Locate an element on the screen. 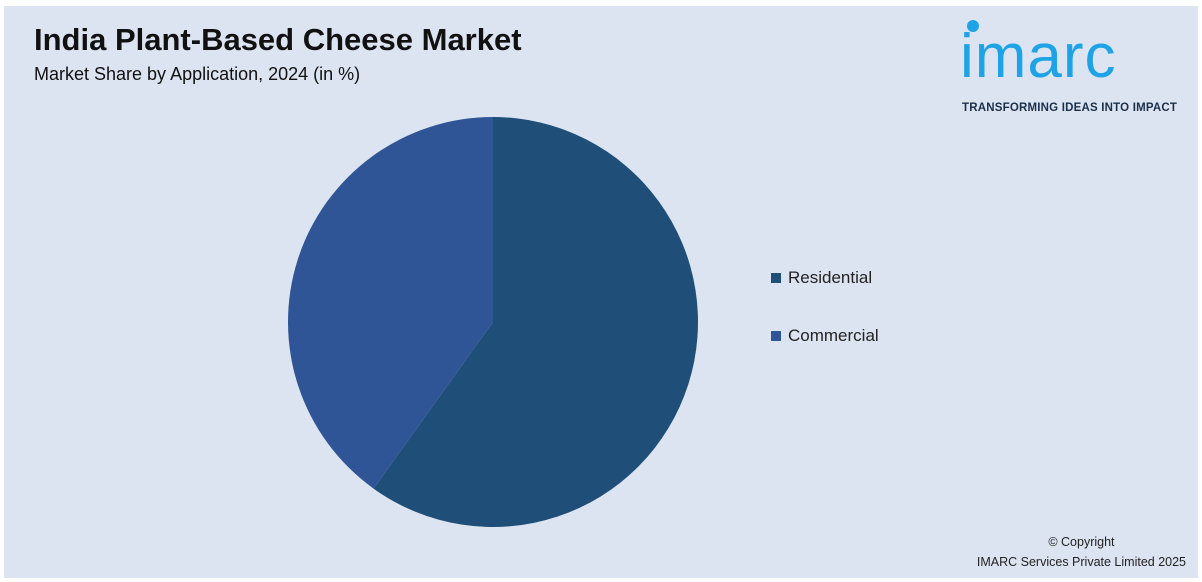 Image resolution: width=1202 pixels, height=582 pixels. logo-dot-icon is located at coordinates (973, 26).